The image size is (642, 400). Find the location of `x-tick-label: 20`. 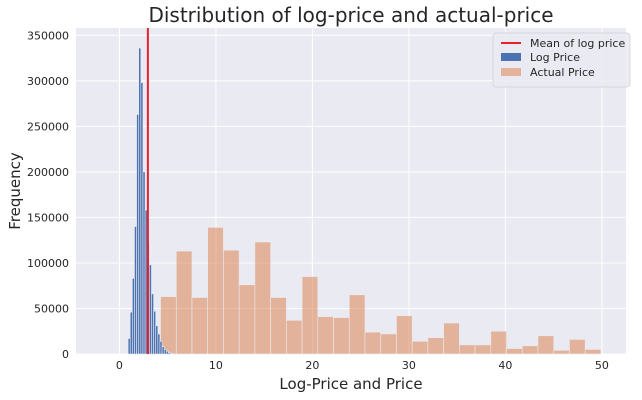

x-tick-label: 20 is located at coordinates (312, 365).